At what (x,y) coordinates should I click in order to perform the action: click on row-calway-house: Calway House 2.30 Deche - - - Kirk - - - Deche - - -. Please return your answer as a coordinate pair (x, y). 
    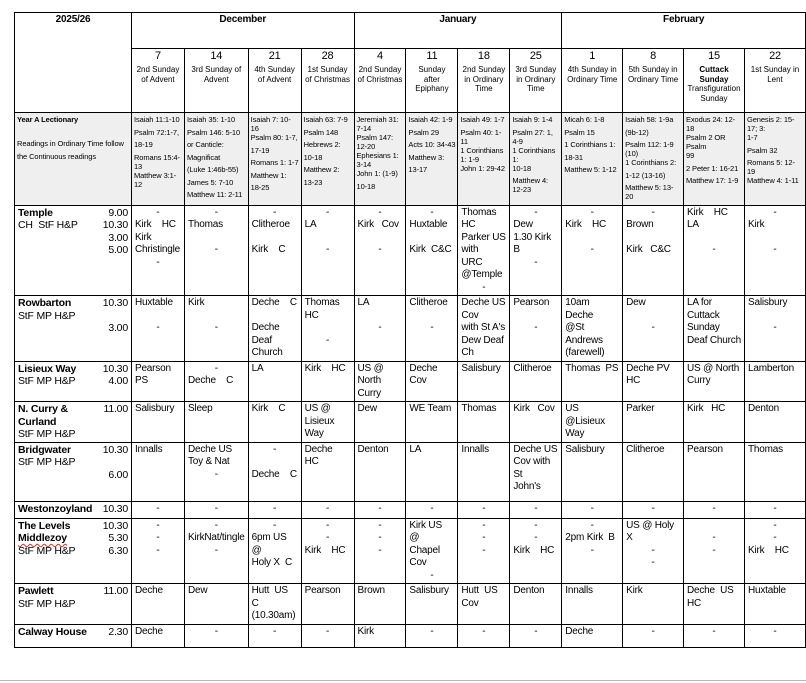
    Looking at the image, I should click on (410, 635).